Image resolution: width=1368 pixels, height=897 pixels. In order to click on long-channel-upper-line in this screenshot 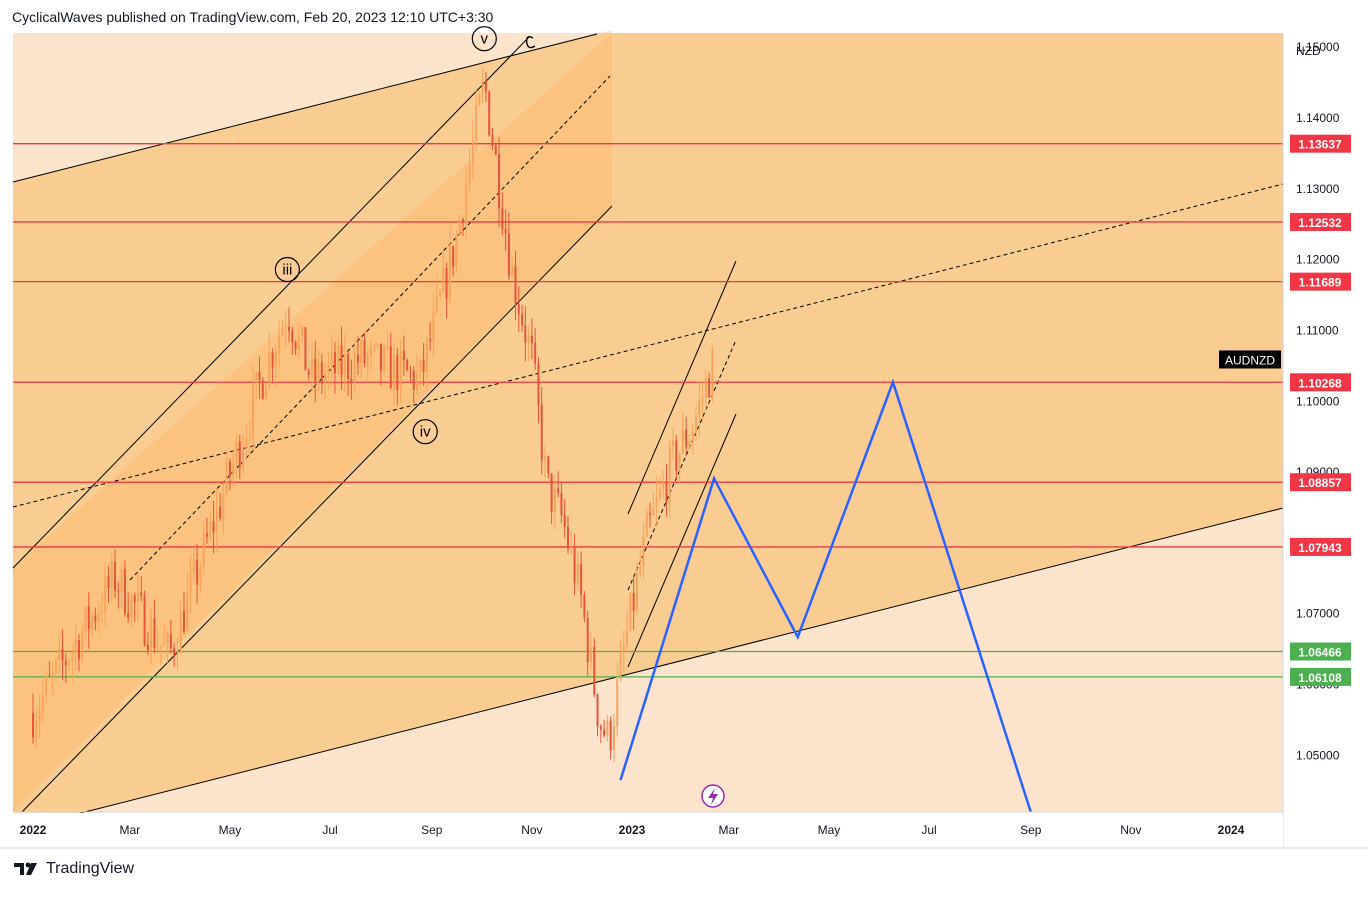, I will do `click(305, 108)`.